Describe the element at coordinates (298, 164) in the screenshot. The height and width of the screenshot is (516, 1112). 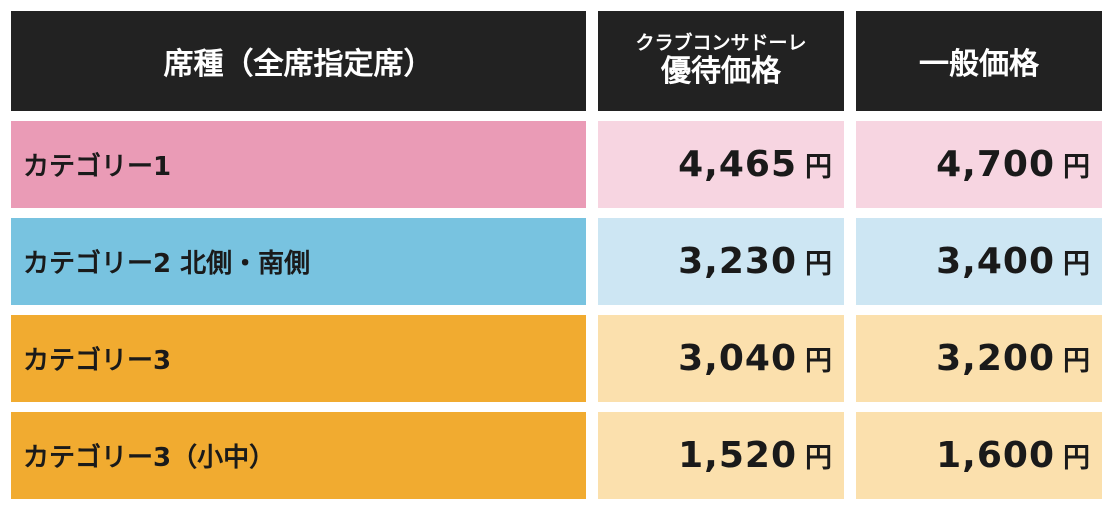
I see `row-1-category: カテゴリー1` at that location.